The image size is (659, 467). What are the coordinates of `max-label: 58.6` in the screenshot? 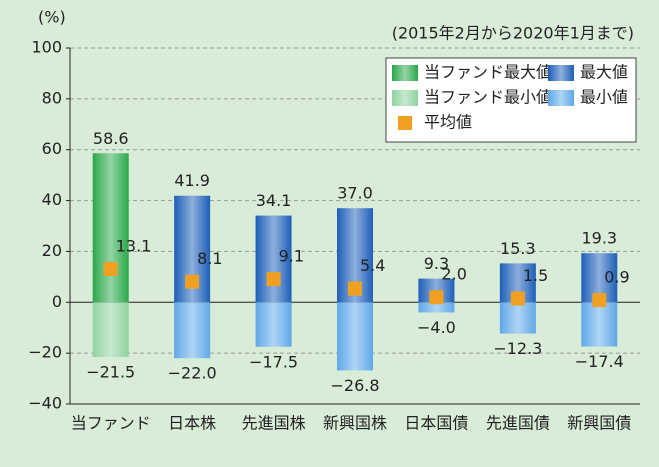 It's located at (111, 138).